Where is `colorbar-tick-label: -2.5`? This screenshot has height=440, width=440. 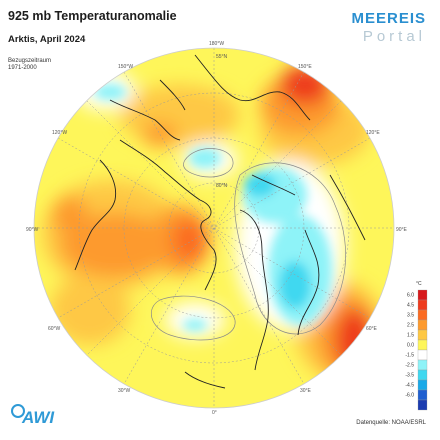
colorbar-tick-label: -2.5 is located at coordinates (409, 366).